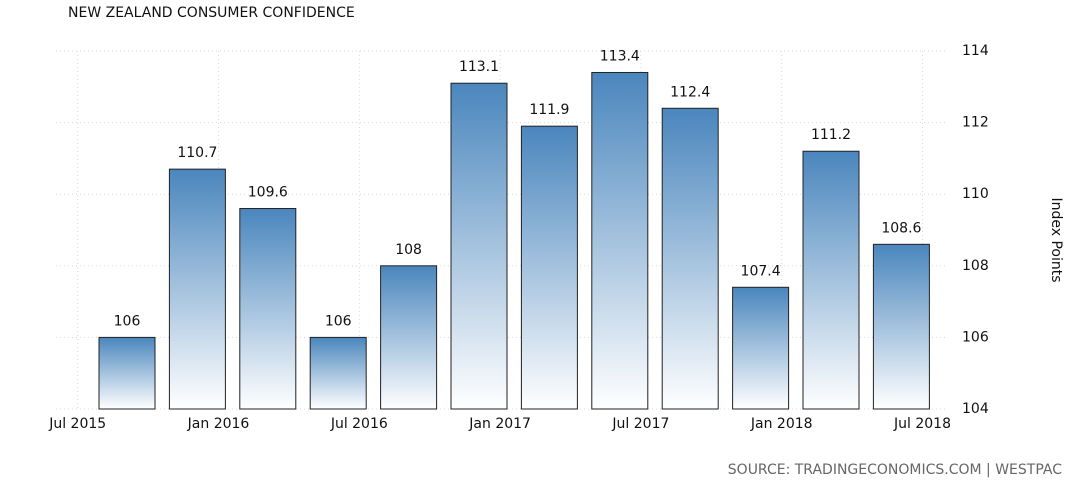 This screenshot has width=1081, height=486. What do you see at coordinates (975, 409) in the screenshot?
I see `y-tick-label: 104` at bounding box center [975, 409].